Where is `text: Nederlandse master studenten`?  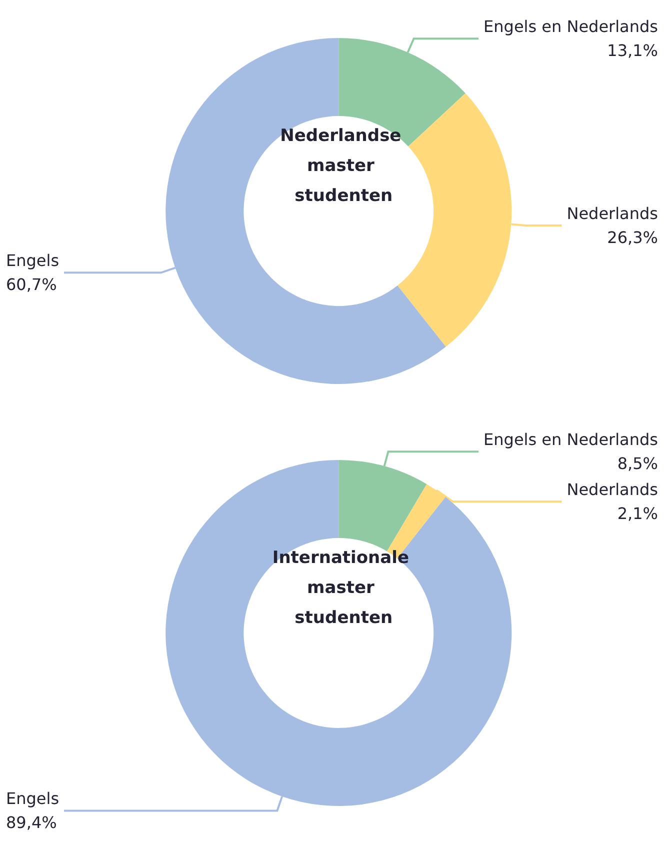
text: Nederlandse master studenten is located at coordinates (344, 166).